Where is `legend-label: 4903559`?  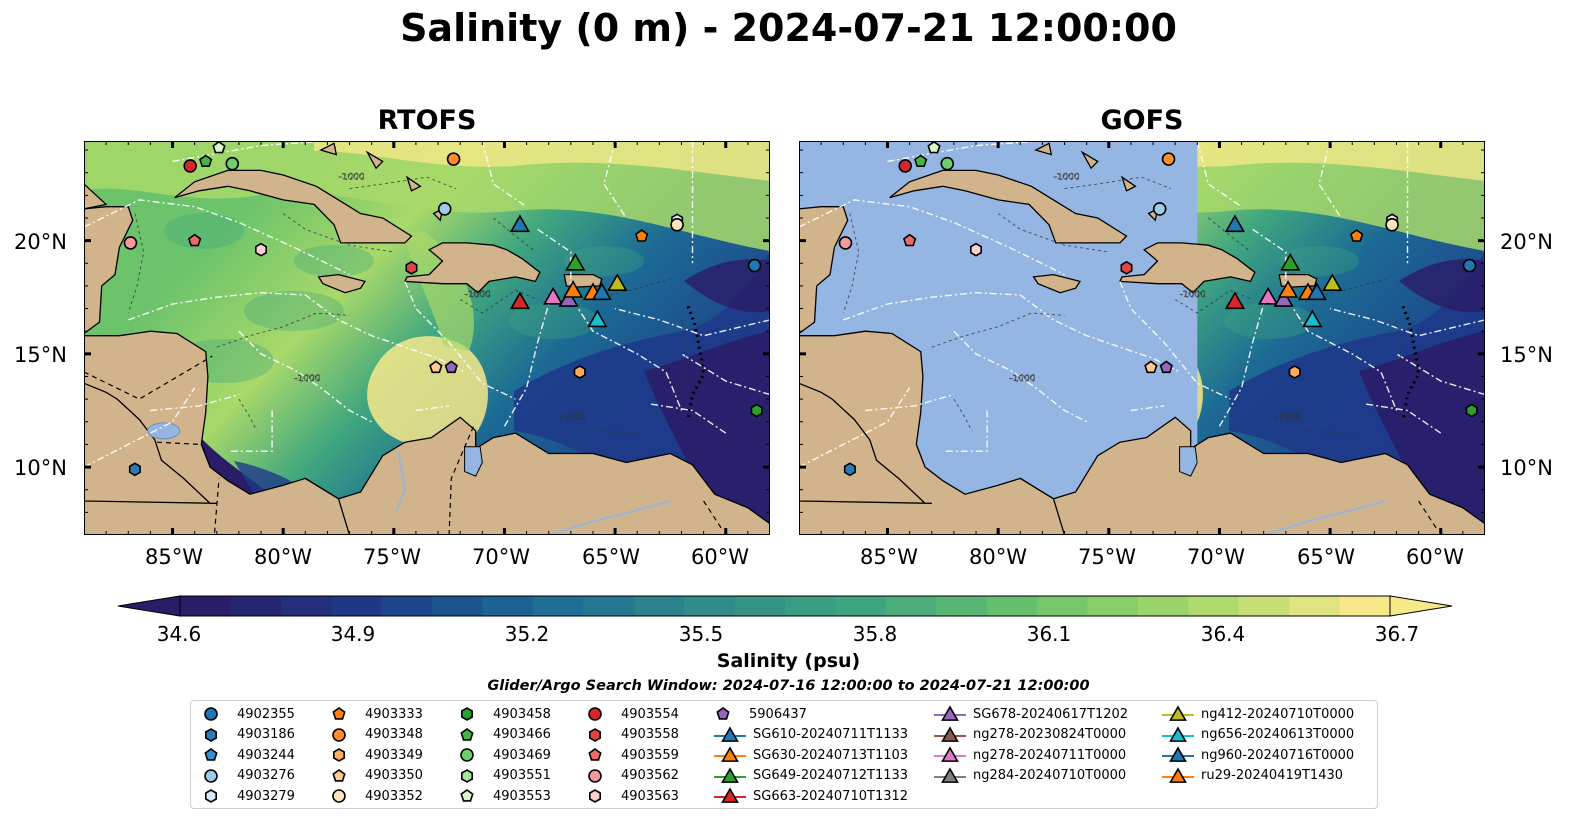
legend-label: 4903559 is located at coordinates (650, 755).